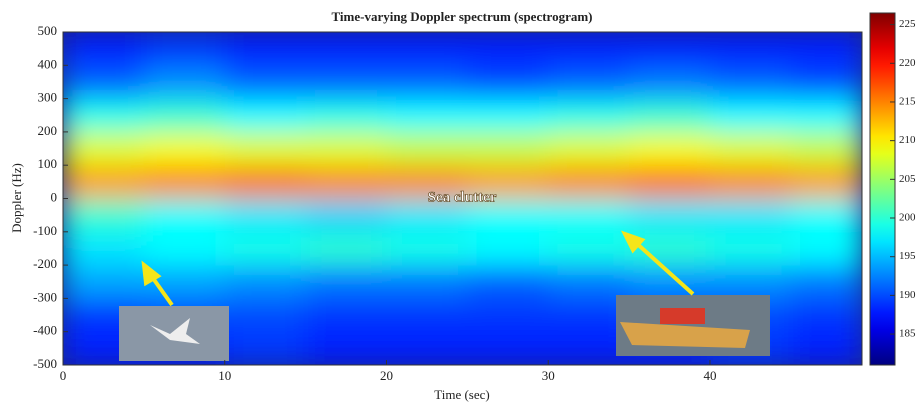 The width and height of the screenshot is (920, 405). I want to click on colorbar-tick-label: 195, so click(907, 256).